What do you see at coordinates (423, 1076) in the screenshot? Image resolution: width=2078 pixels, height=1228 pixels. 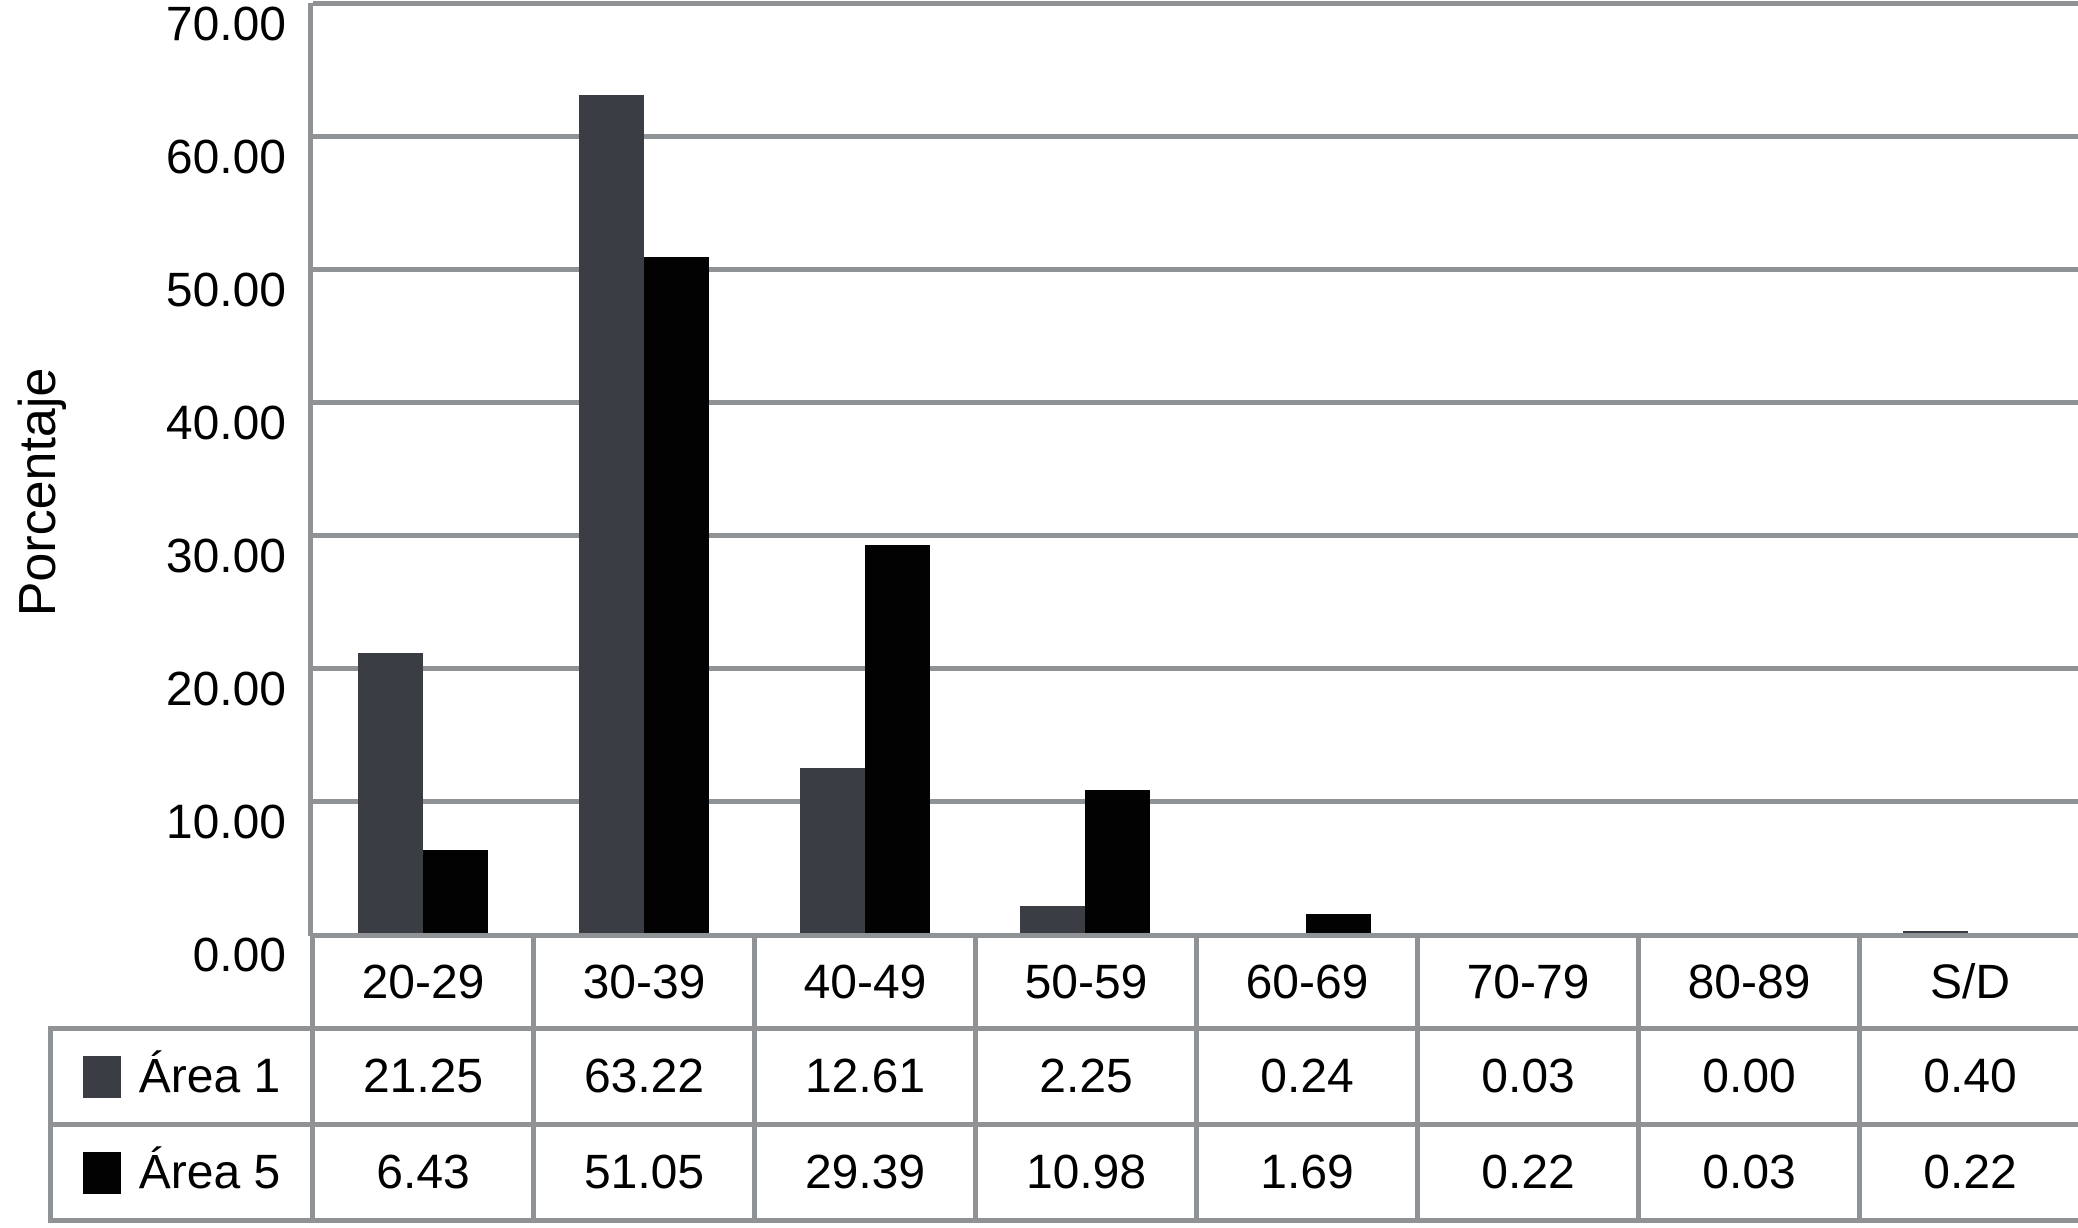 I see `value-cell: 21.25` at bounding box center [423, 1076].